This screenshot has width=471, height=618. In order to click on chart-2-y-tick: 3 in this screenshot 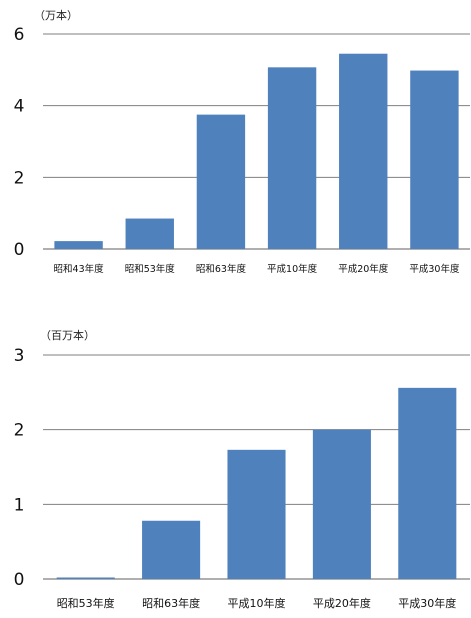, I will do `click(19, 356)`.